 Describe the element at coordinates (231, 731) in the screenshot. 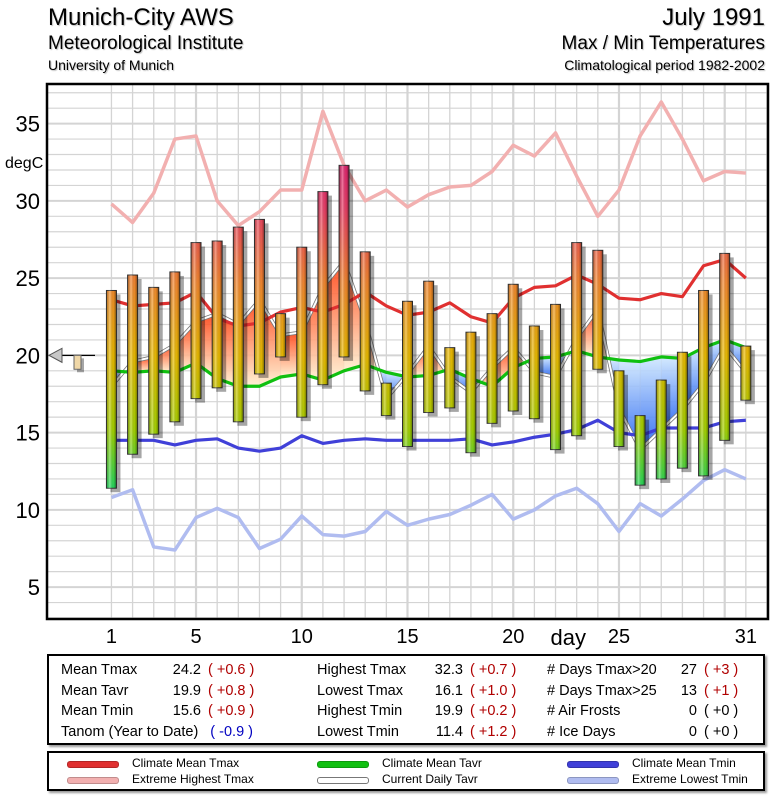

I see `stat-anomaly: ( -0.9 )` at that location.